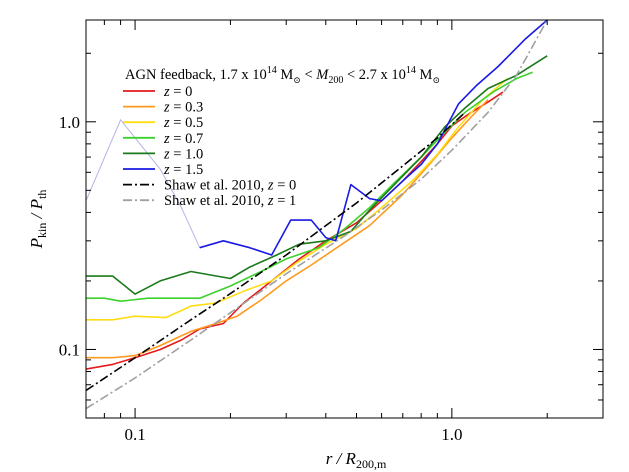 The width and height of the screenshot is (629, 472). Describe the element at coordinates (38, 220) in the screenshot. I see `y-axis-label: Pkin / Pth` at that location.